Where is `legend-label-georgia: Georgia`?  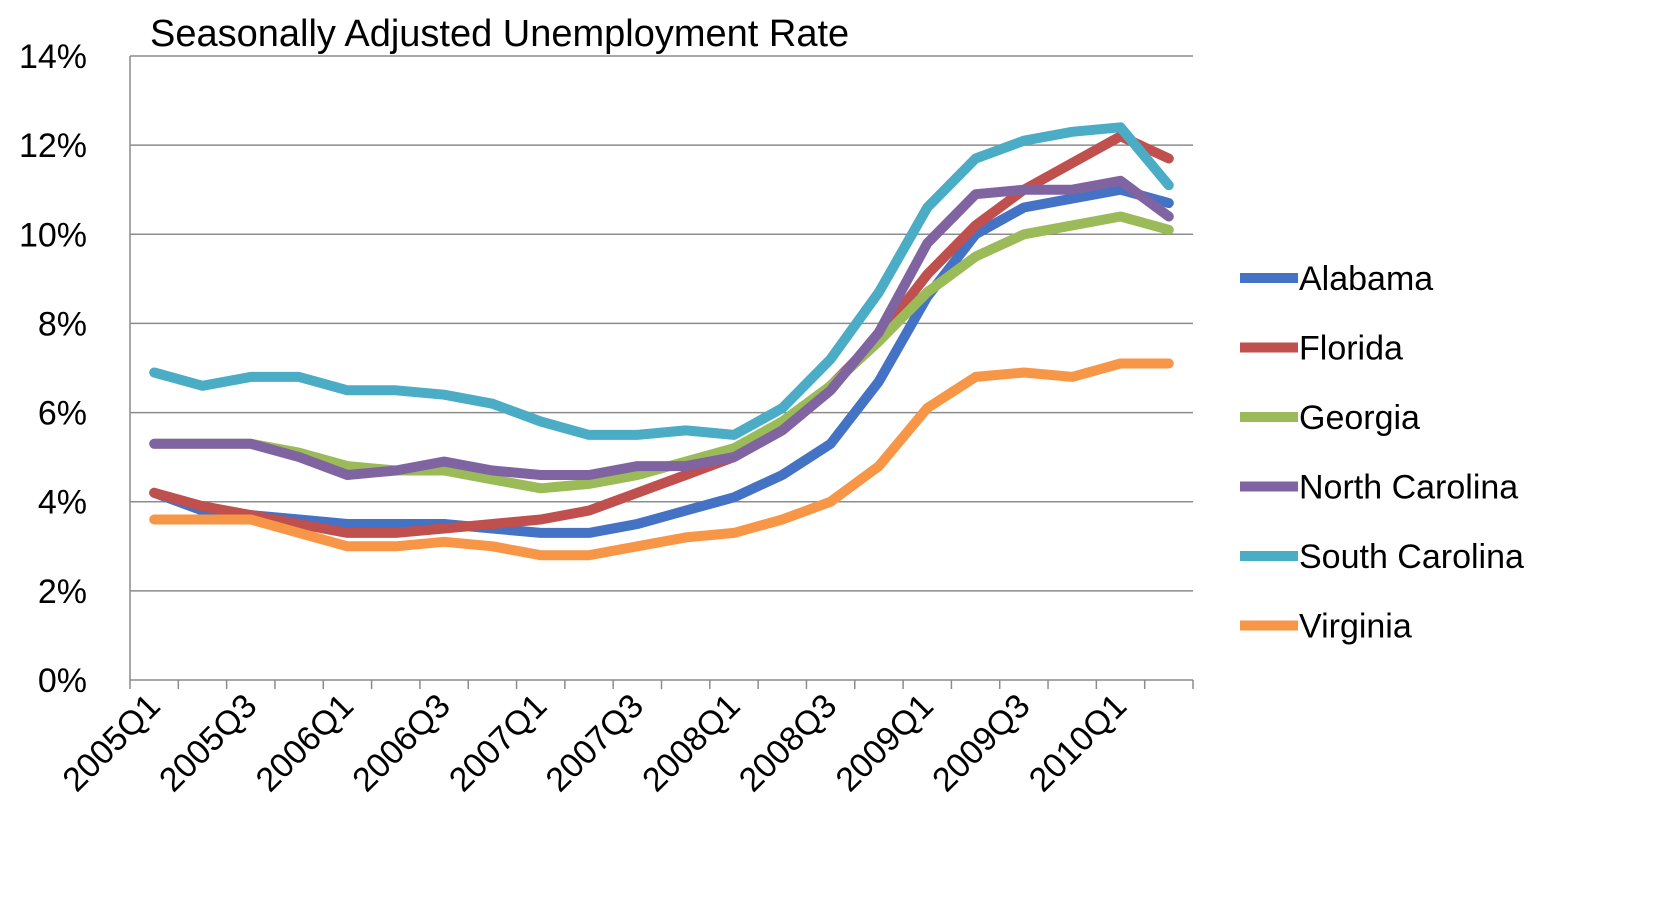
legend-label-georgia: Georgia is located at coordinates (1359, 418).